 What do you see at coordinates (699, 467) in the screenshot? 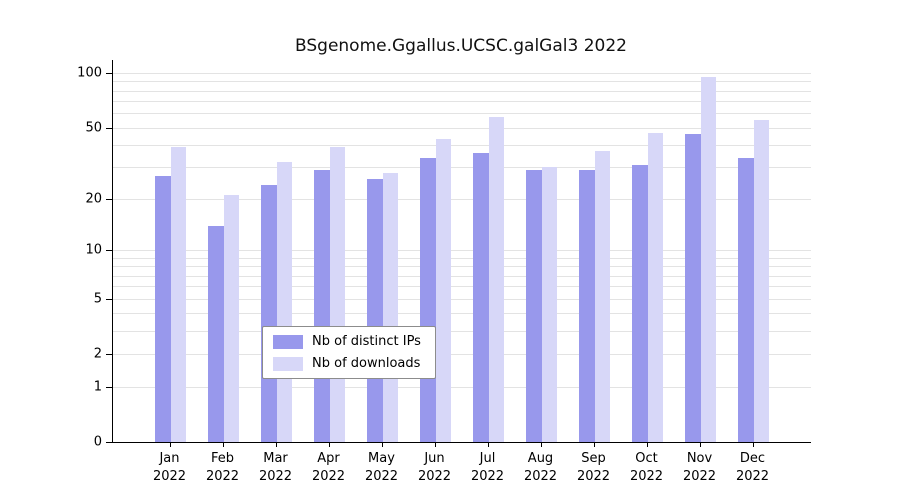
I see `x-tick-label: Nov 2022` at bounding box center [699, 467].